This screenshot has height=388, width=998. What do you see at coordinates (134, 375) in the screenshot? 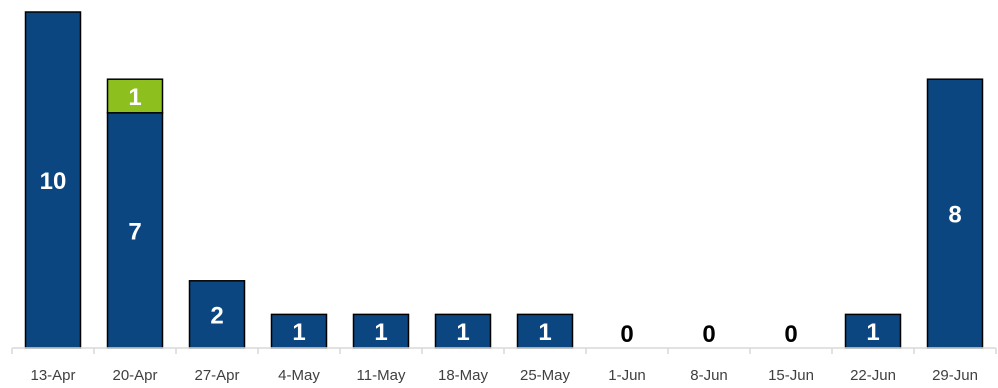
I see `x-tick-label: 20-Apr` at bounding box center [134, 375].